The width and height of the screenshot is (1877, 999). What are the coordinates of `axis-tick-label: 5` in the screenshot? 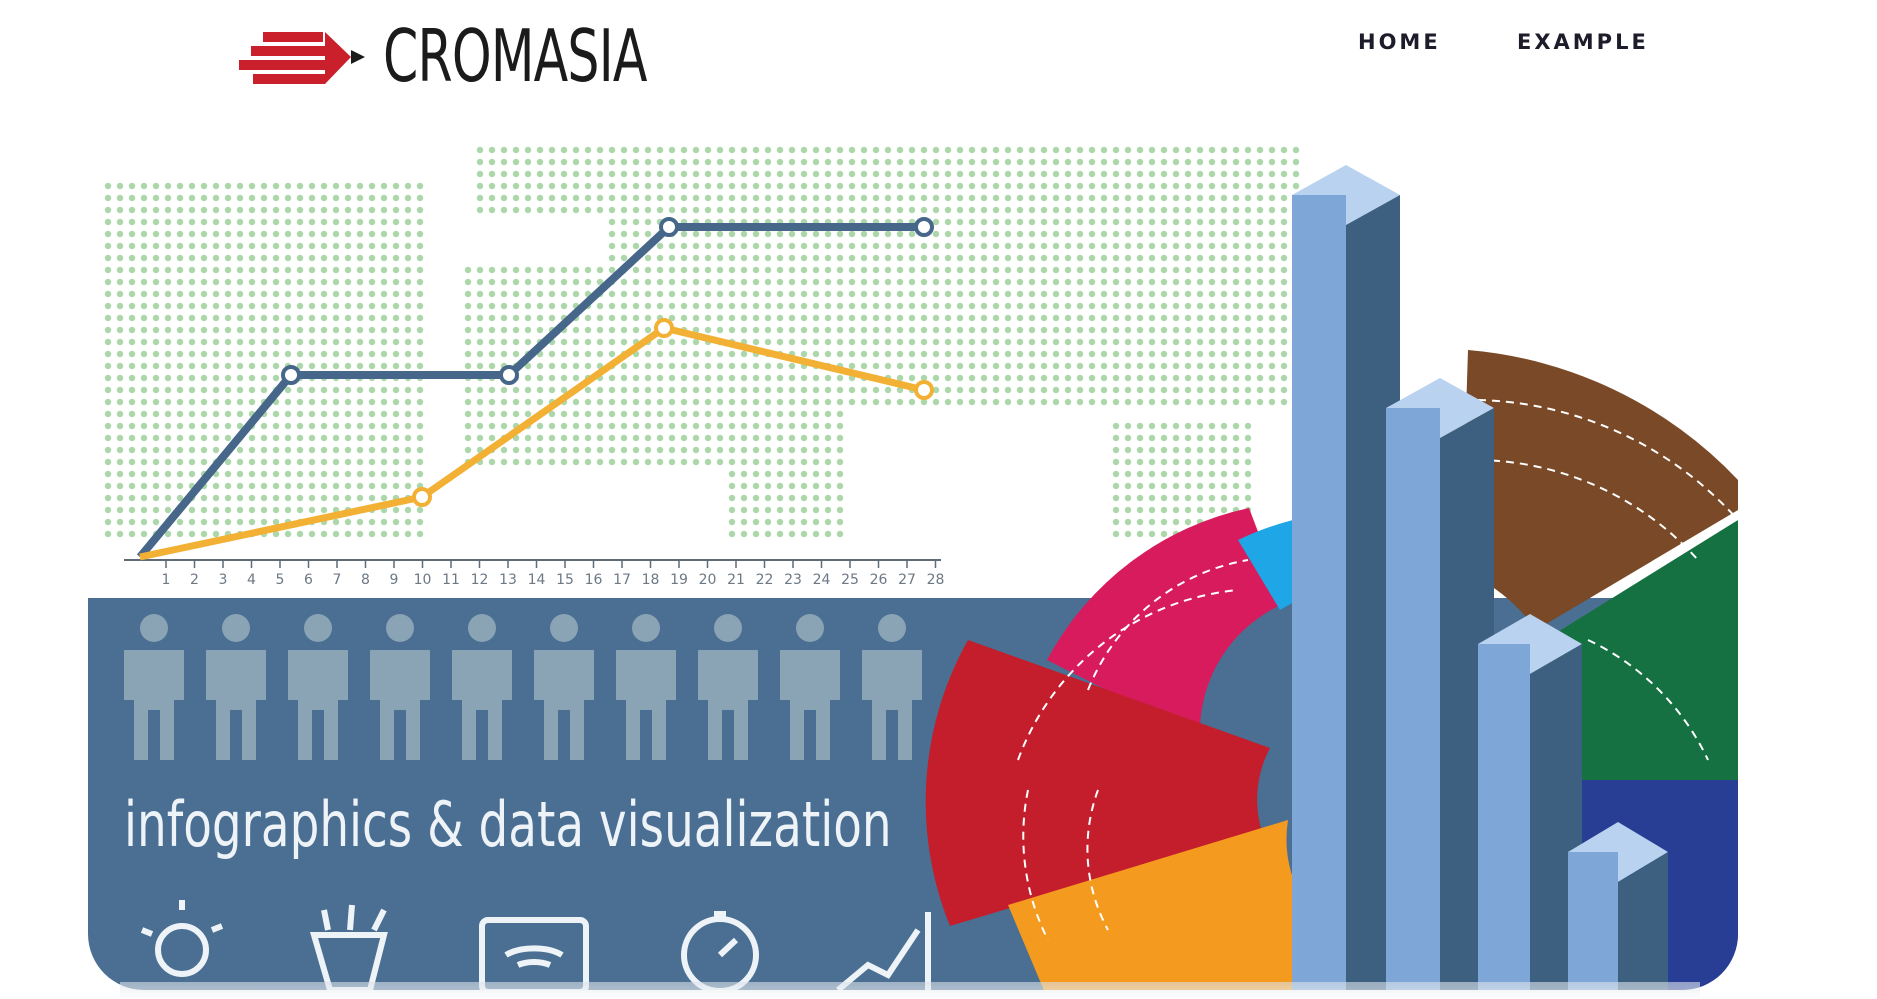 It's located at (280, 580).